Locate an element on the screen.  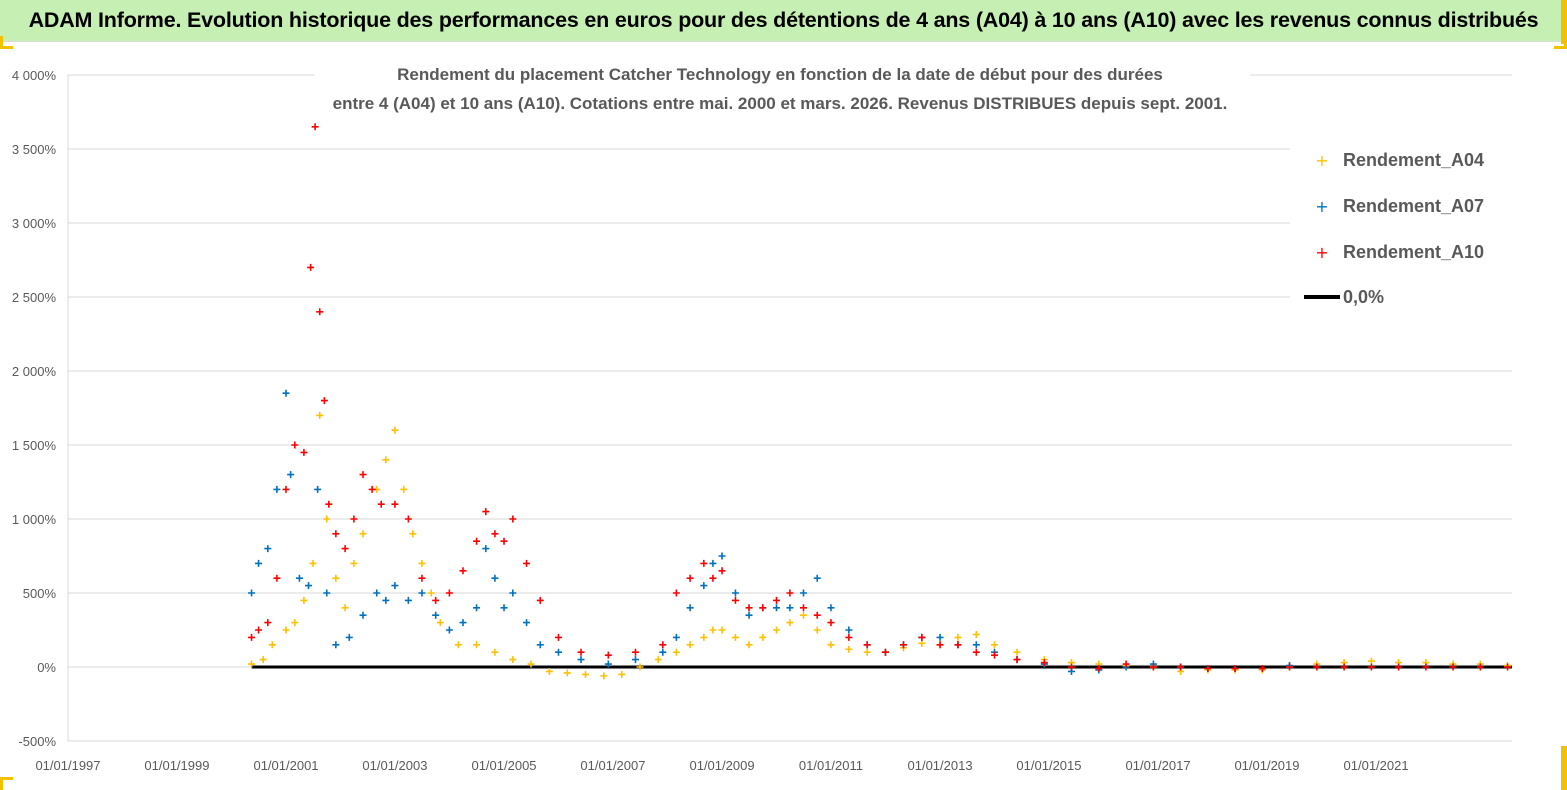
legend-label-a04: Rendement_A04 is located at coordinates (1413, 160).